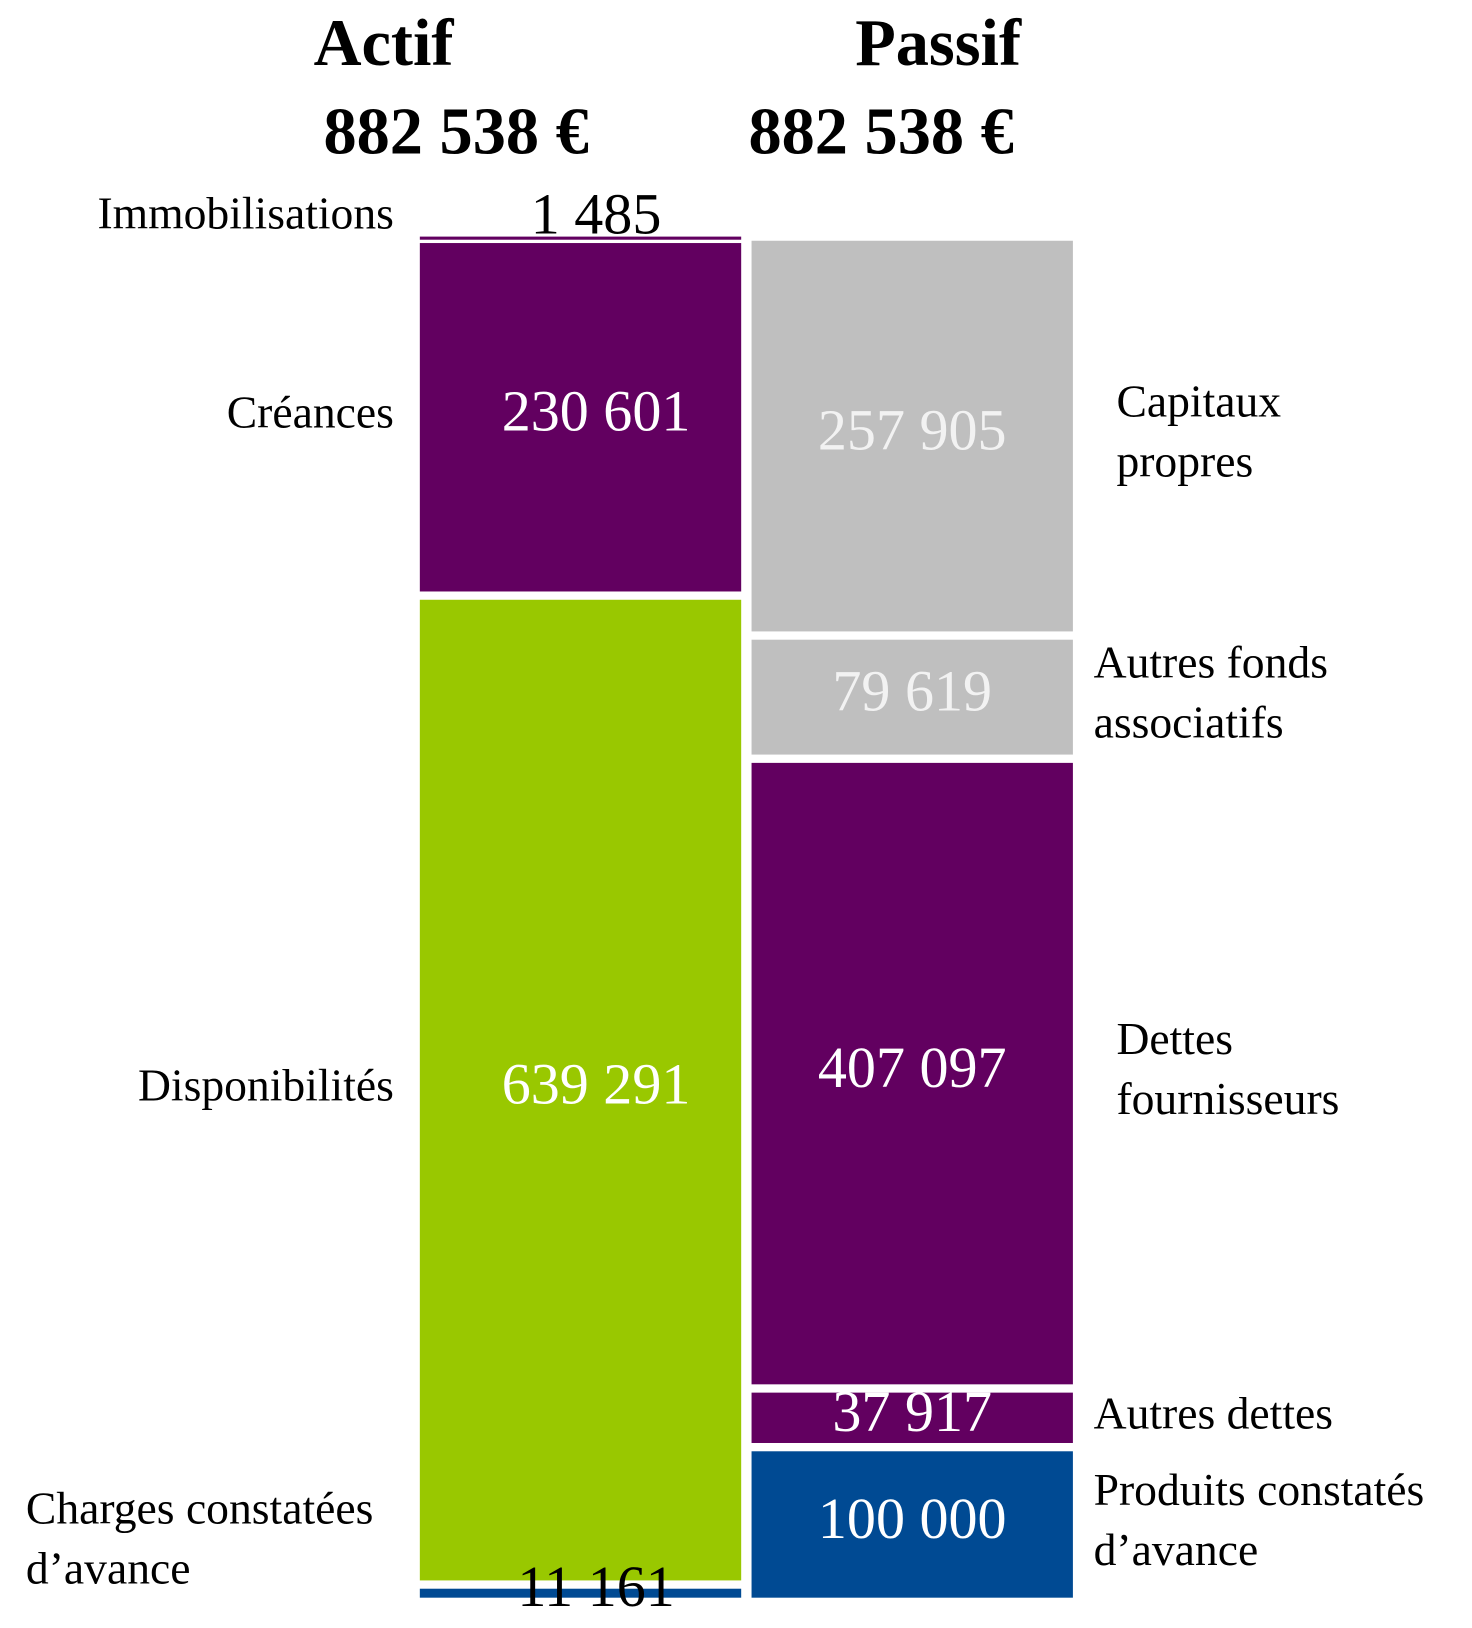  What do you see at coordinates (199, 1508) in the screenshot?
I see `segment-name: Charges constatées` at bounding box center [199, 1508].